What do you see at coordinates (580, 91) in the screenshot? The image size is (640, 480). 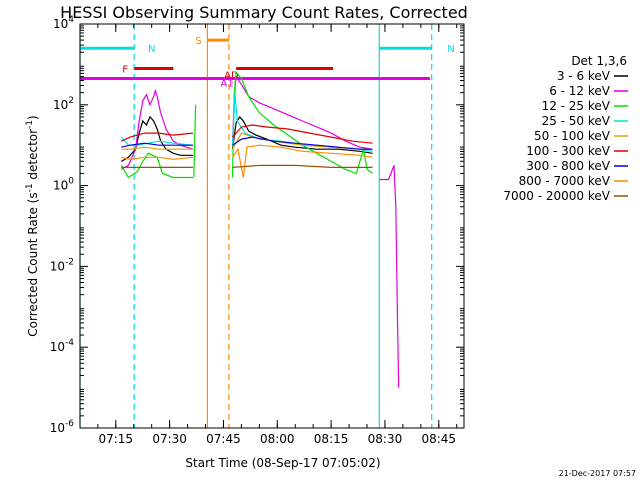 I see `legend-entry-label: 6 - 12 keV` at bounding box center [580, 91].